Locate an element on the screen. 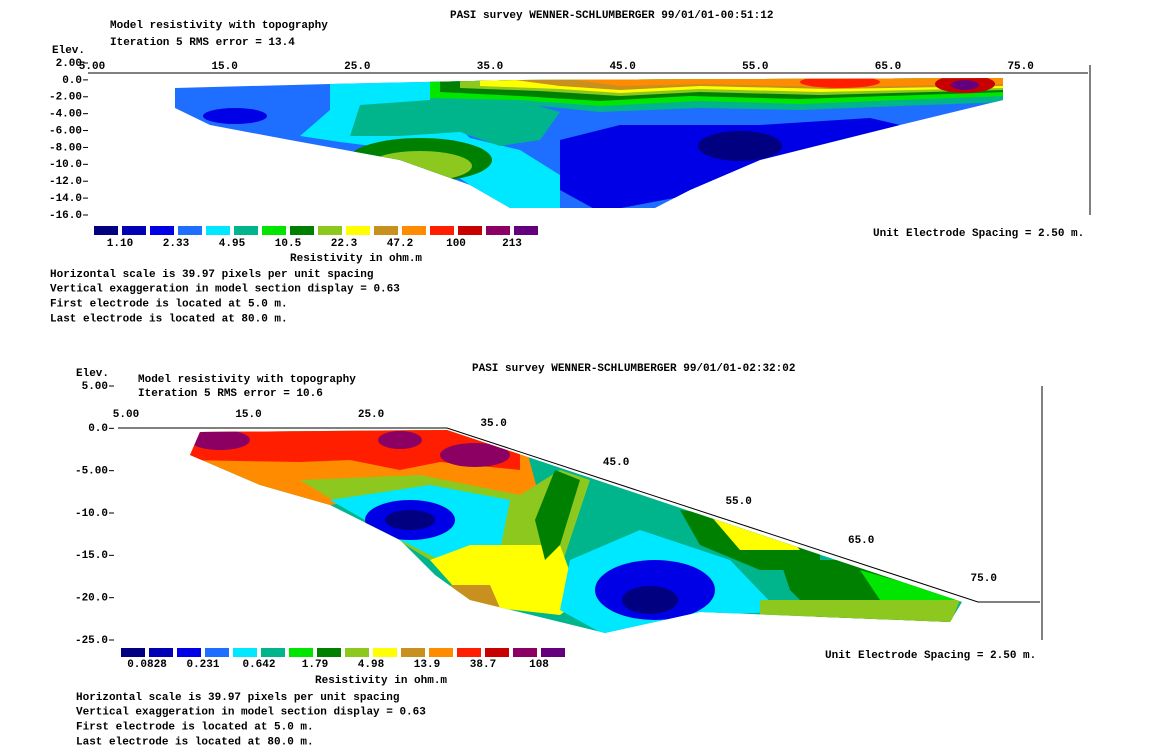 The image size is (1175, 752). colorbar-label: 0.0828 is located at coordinates (147, 665).